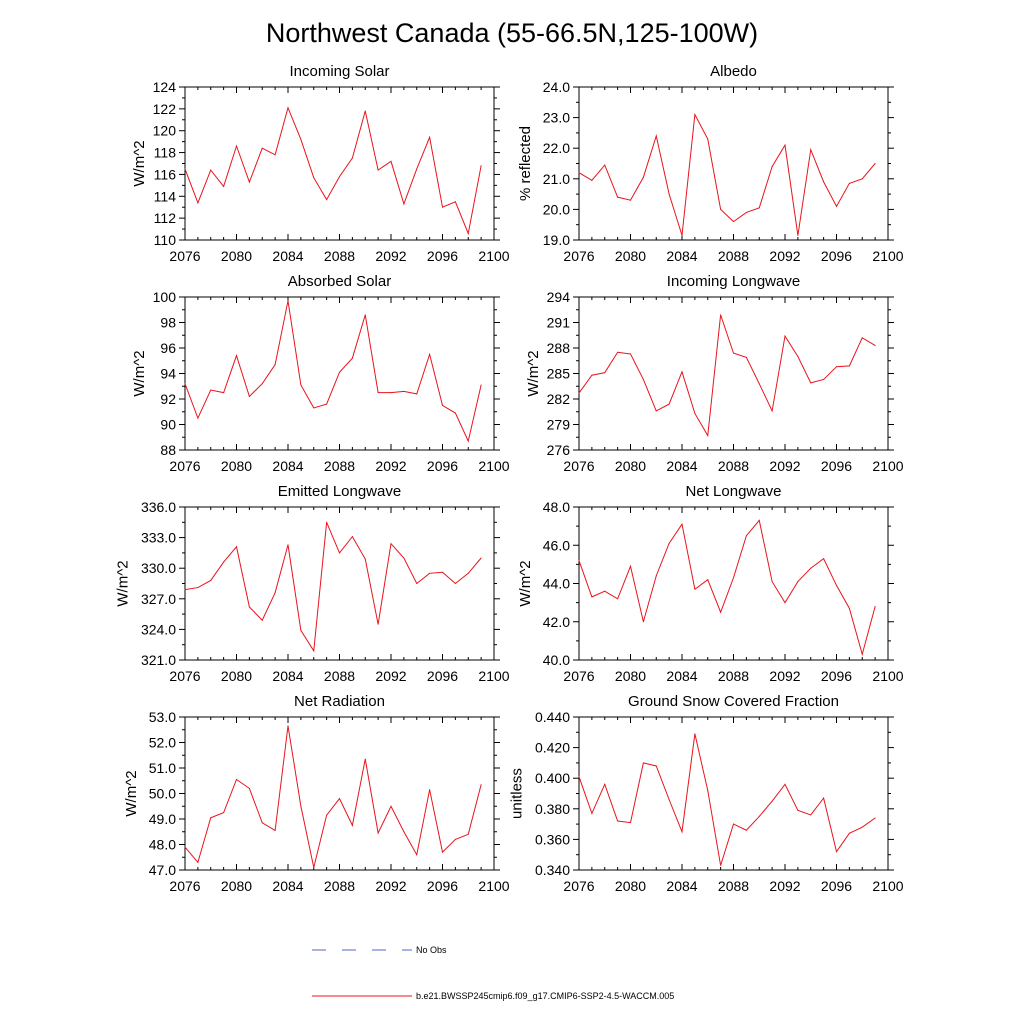 This screenshot has height=1024, width=1024. What do you see at coordinates (556, 87) in the screenshot?
I see `y-tick-label: 24.0` at bounding box center [556, 87].